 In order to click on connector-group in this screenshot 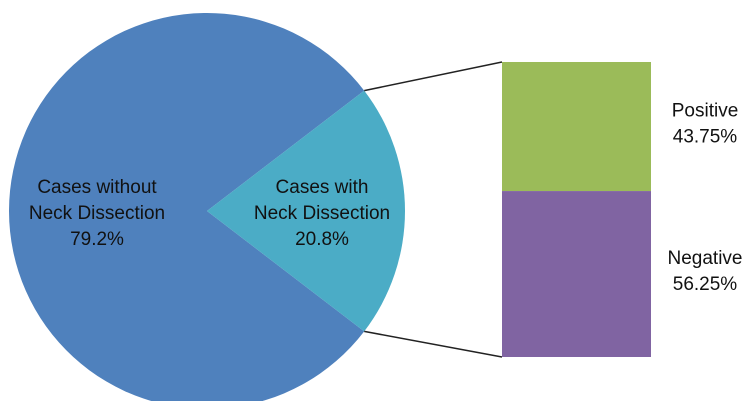, I will do `click(433, 209)`.